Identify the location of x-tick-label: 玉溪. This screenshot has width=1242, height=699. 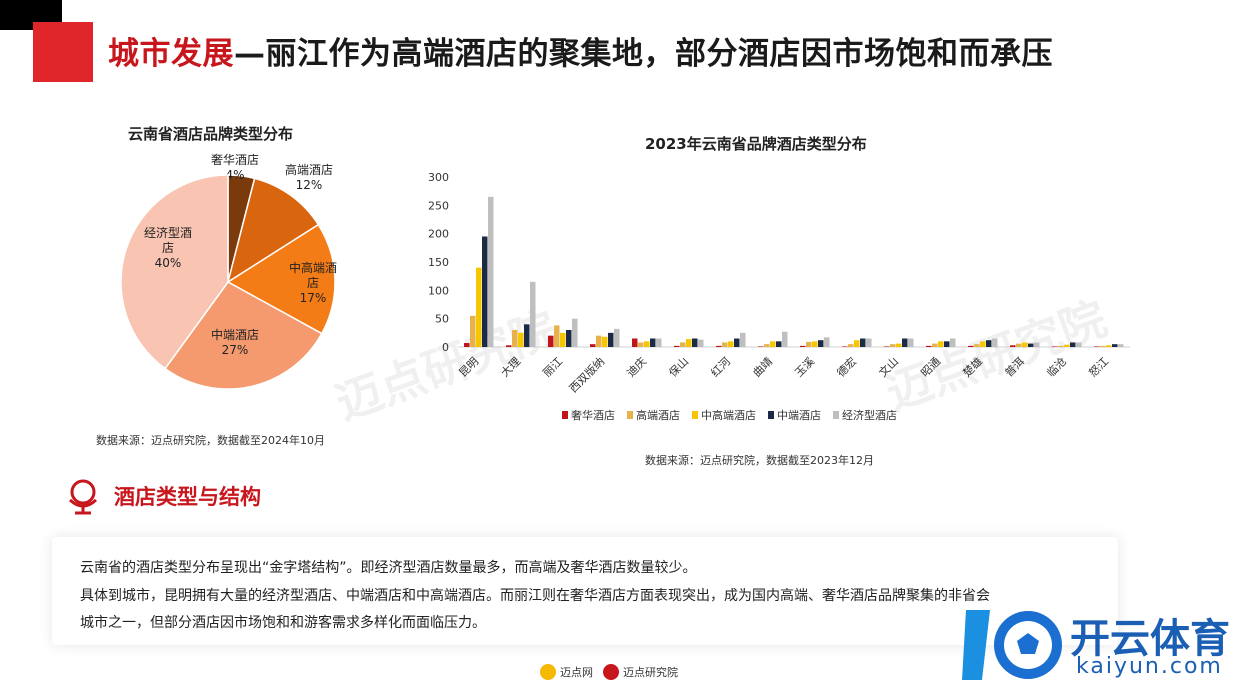
(804, 367).